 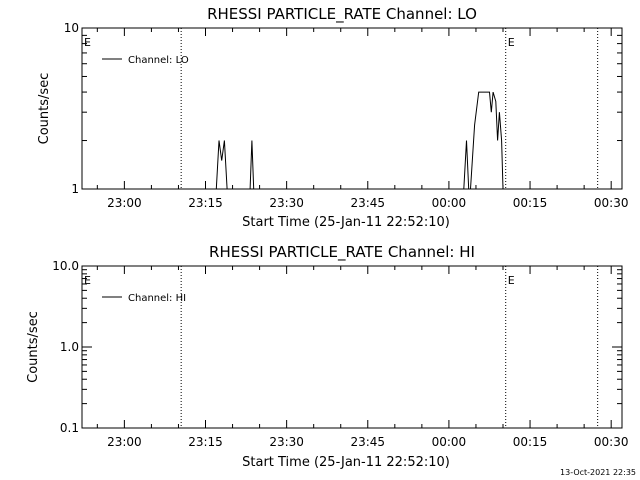 What do you see at coordinates (71, 28) in the screenshot?
I see `y-tick-label: 10` at bounding box center [71, 28].